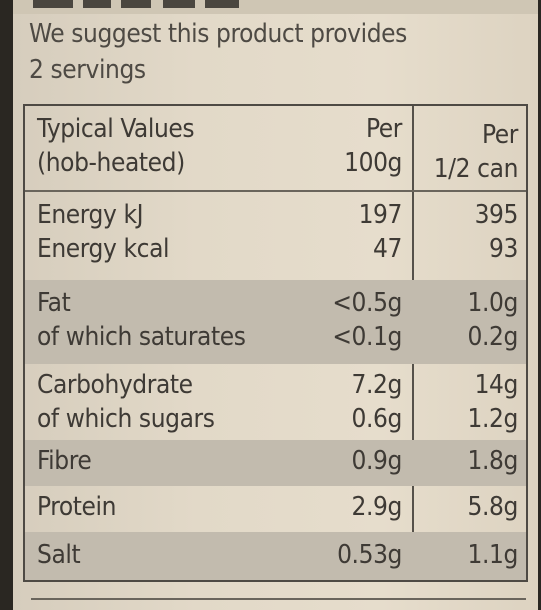 This screenshot has height=610, width=541. What do you see at coordinates (77, 507) in the screenshot?
I see `row-name: Protein` at bounding box center [77, 507].